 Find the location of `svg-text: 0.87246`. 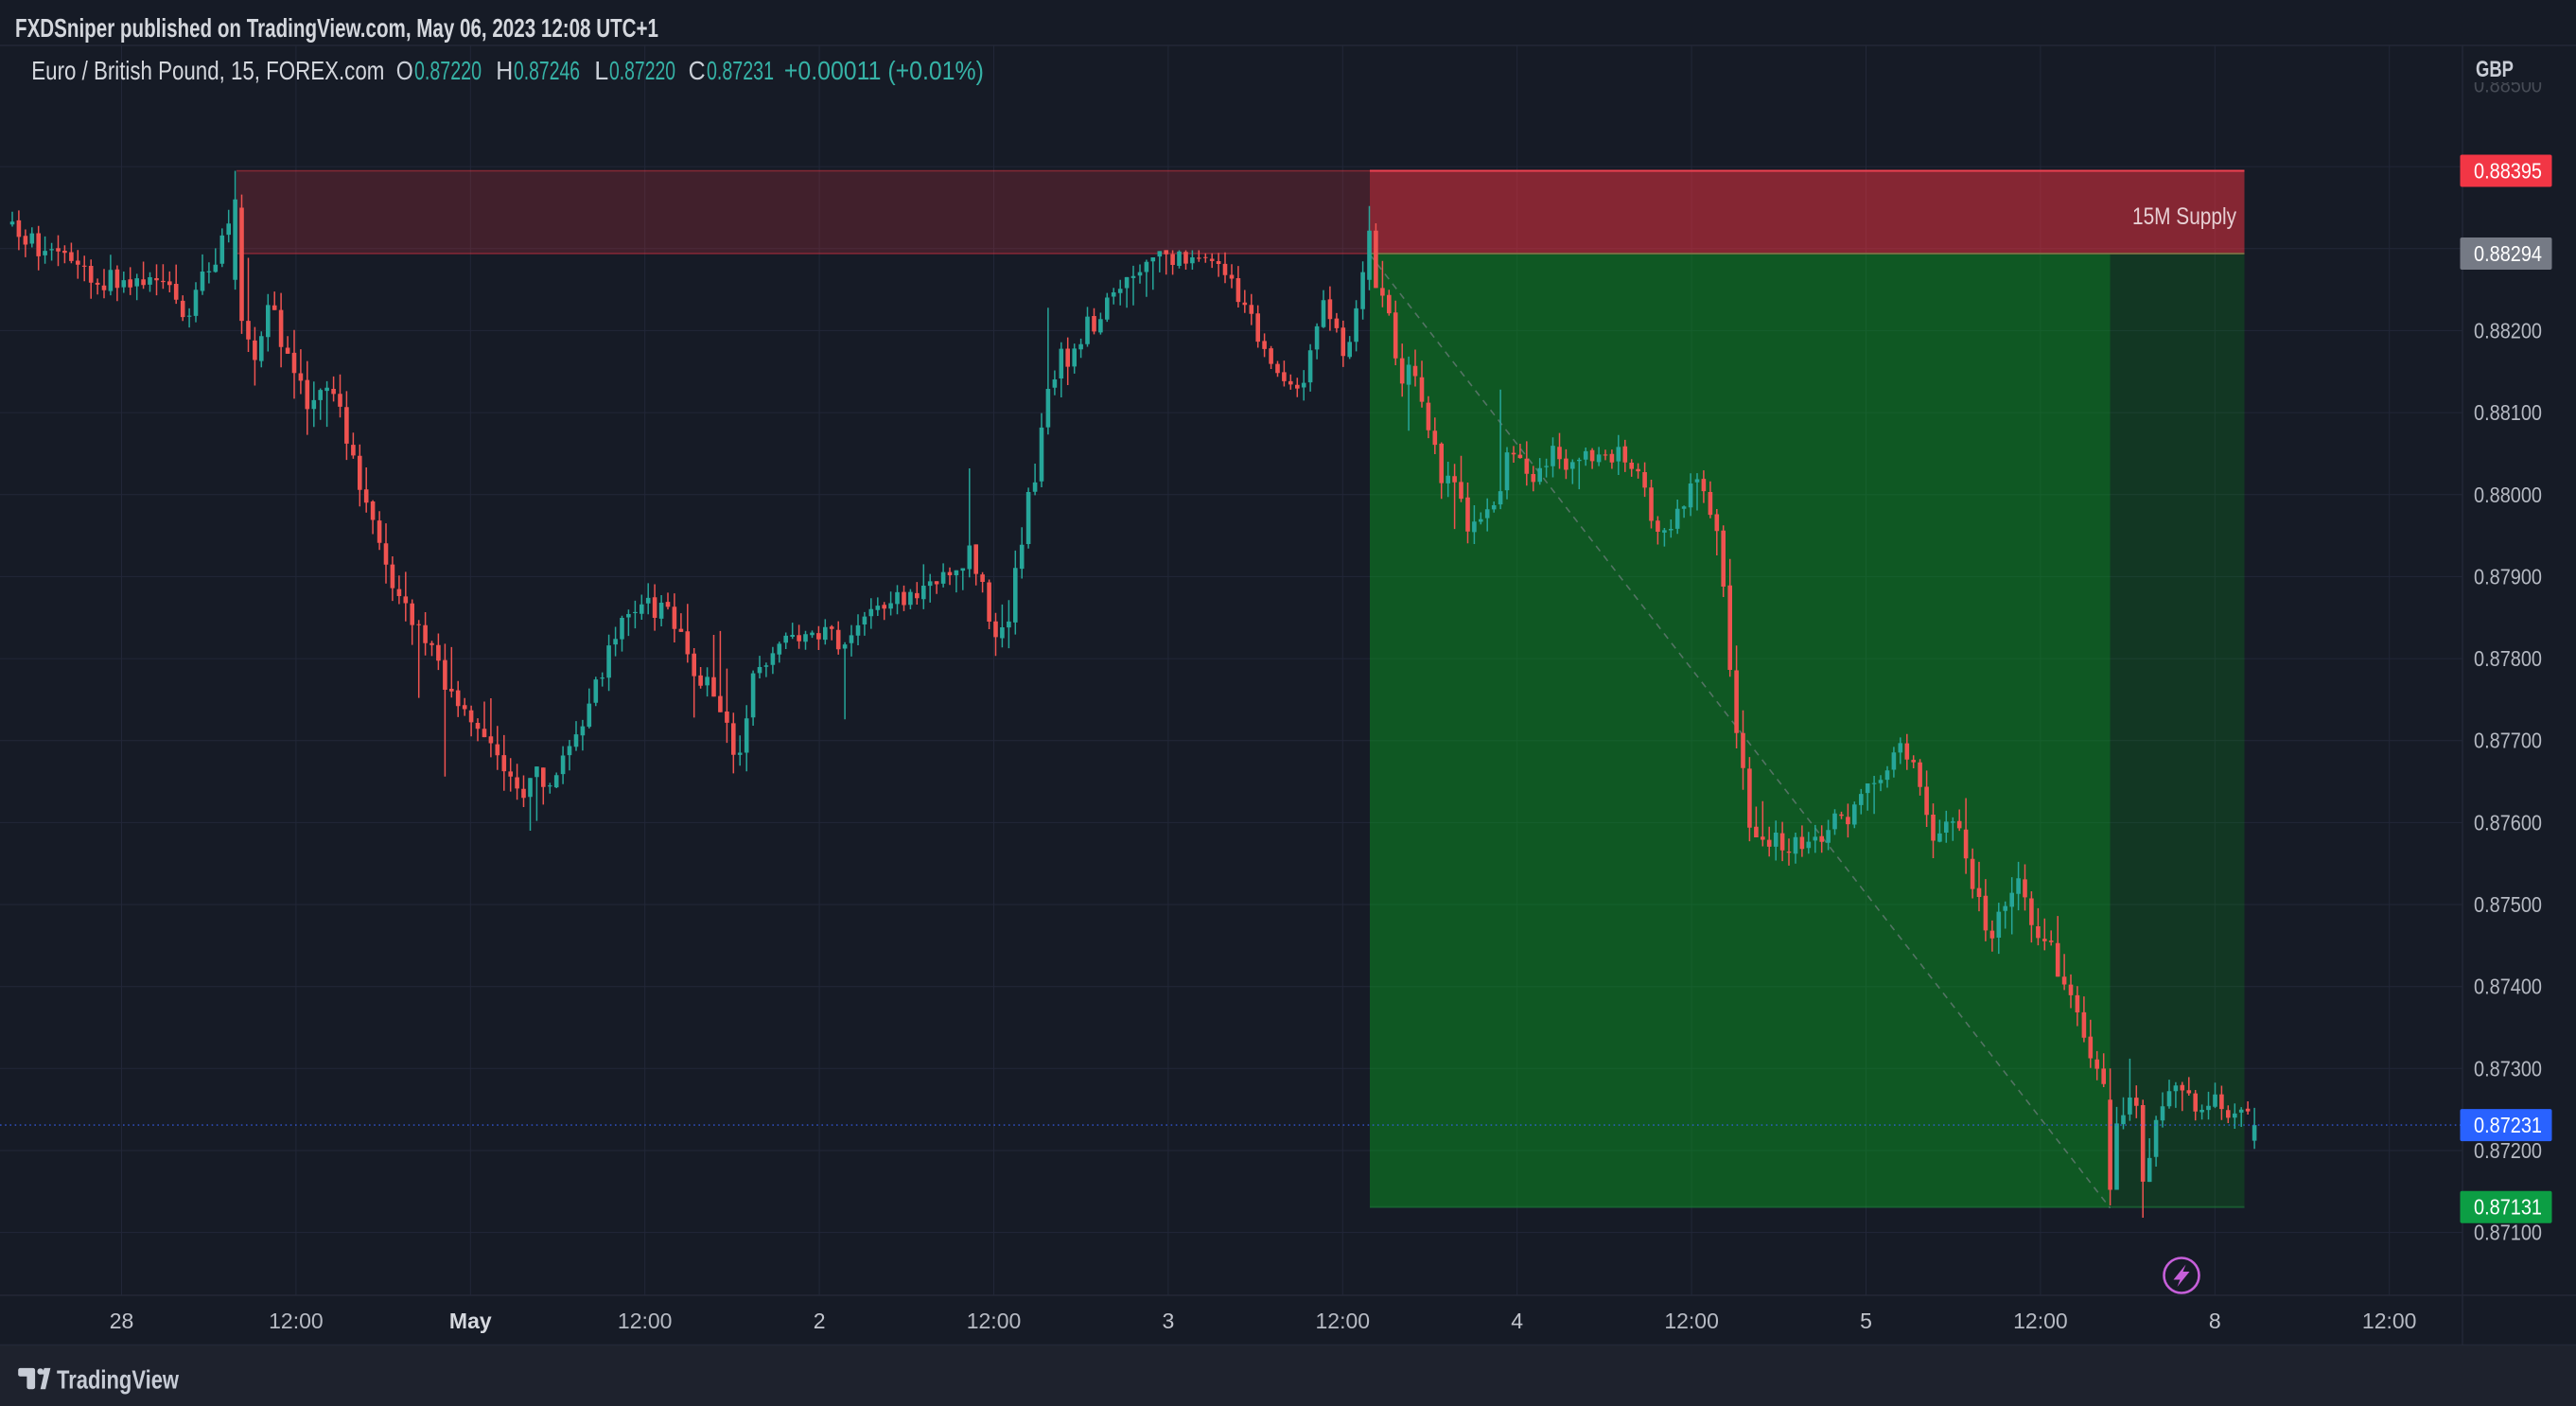

svg-text: 0.87246 is located at coordinates (547, 70).